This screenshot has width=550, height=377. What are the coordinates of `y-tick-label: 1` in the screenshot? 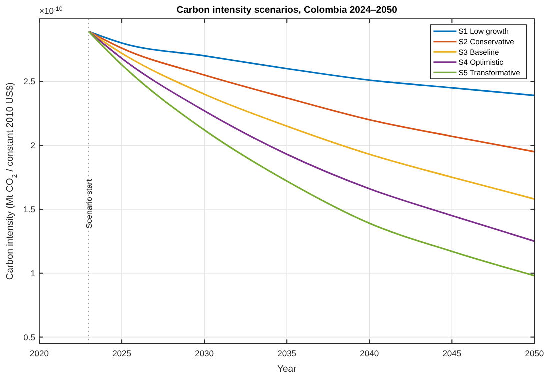 It's located at (33, 273).